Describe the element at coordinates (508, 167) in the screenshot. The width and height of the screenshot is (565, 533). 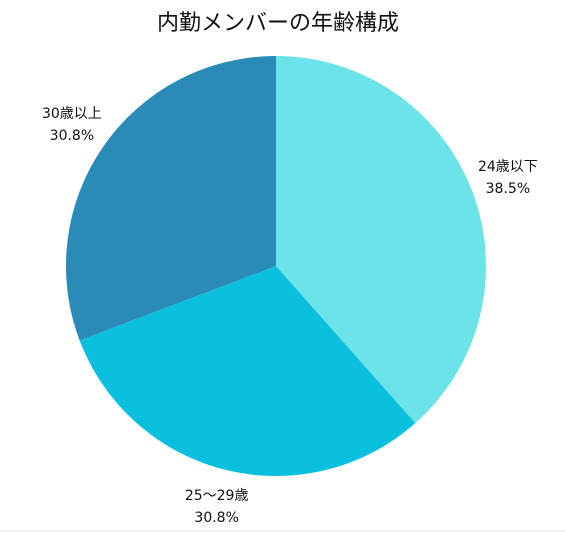
I see `slice-label: 24歳以下` at that location.